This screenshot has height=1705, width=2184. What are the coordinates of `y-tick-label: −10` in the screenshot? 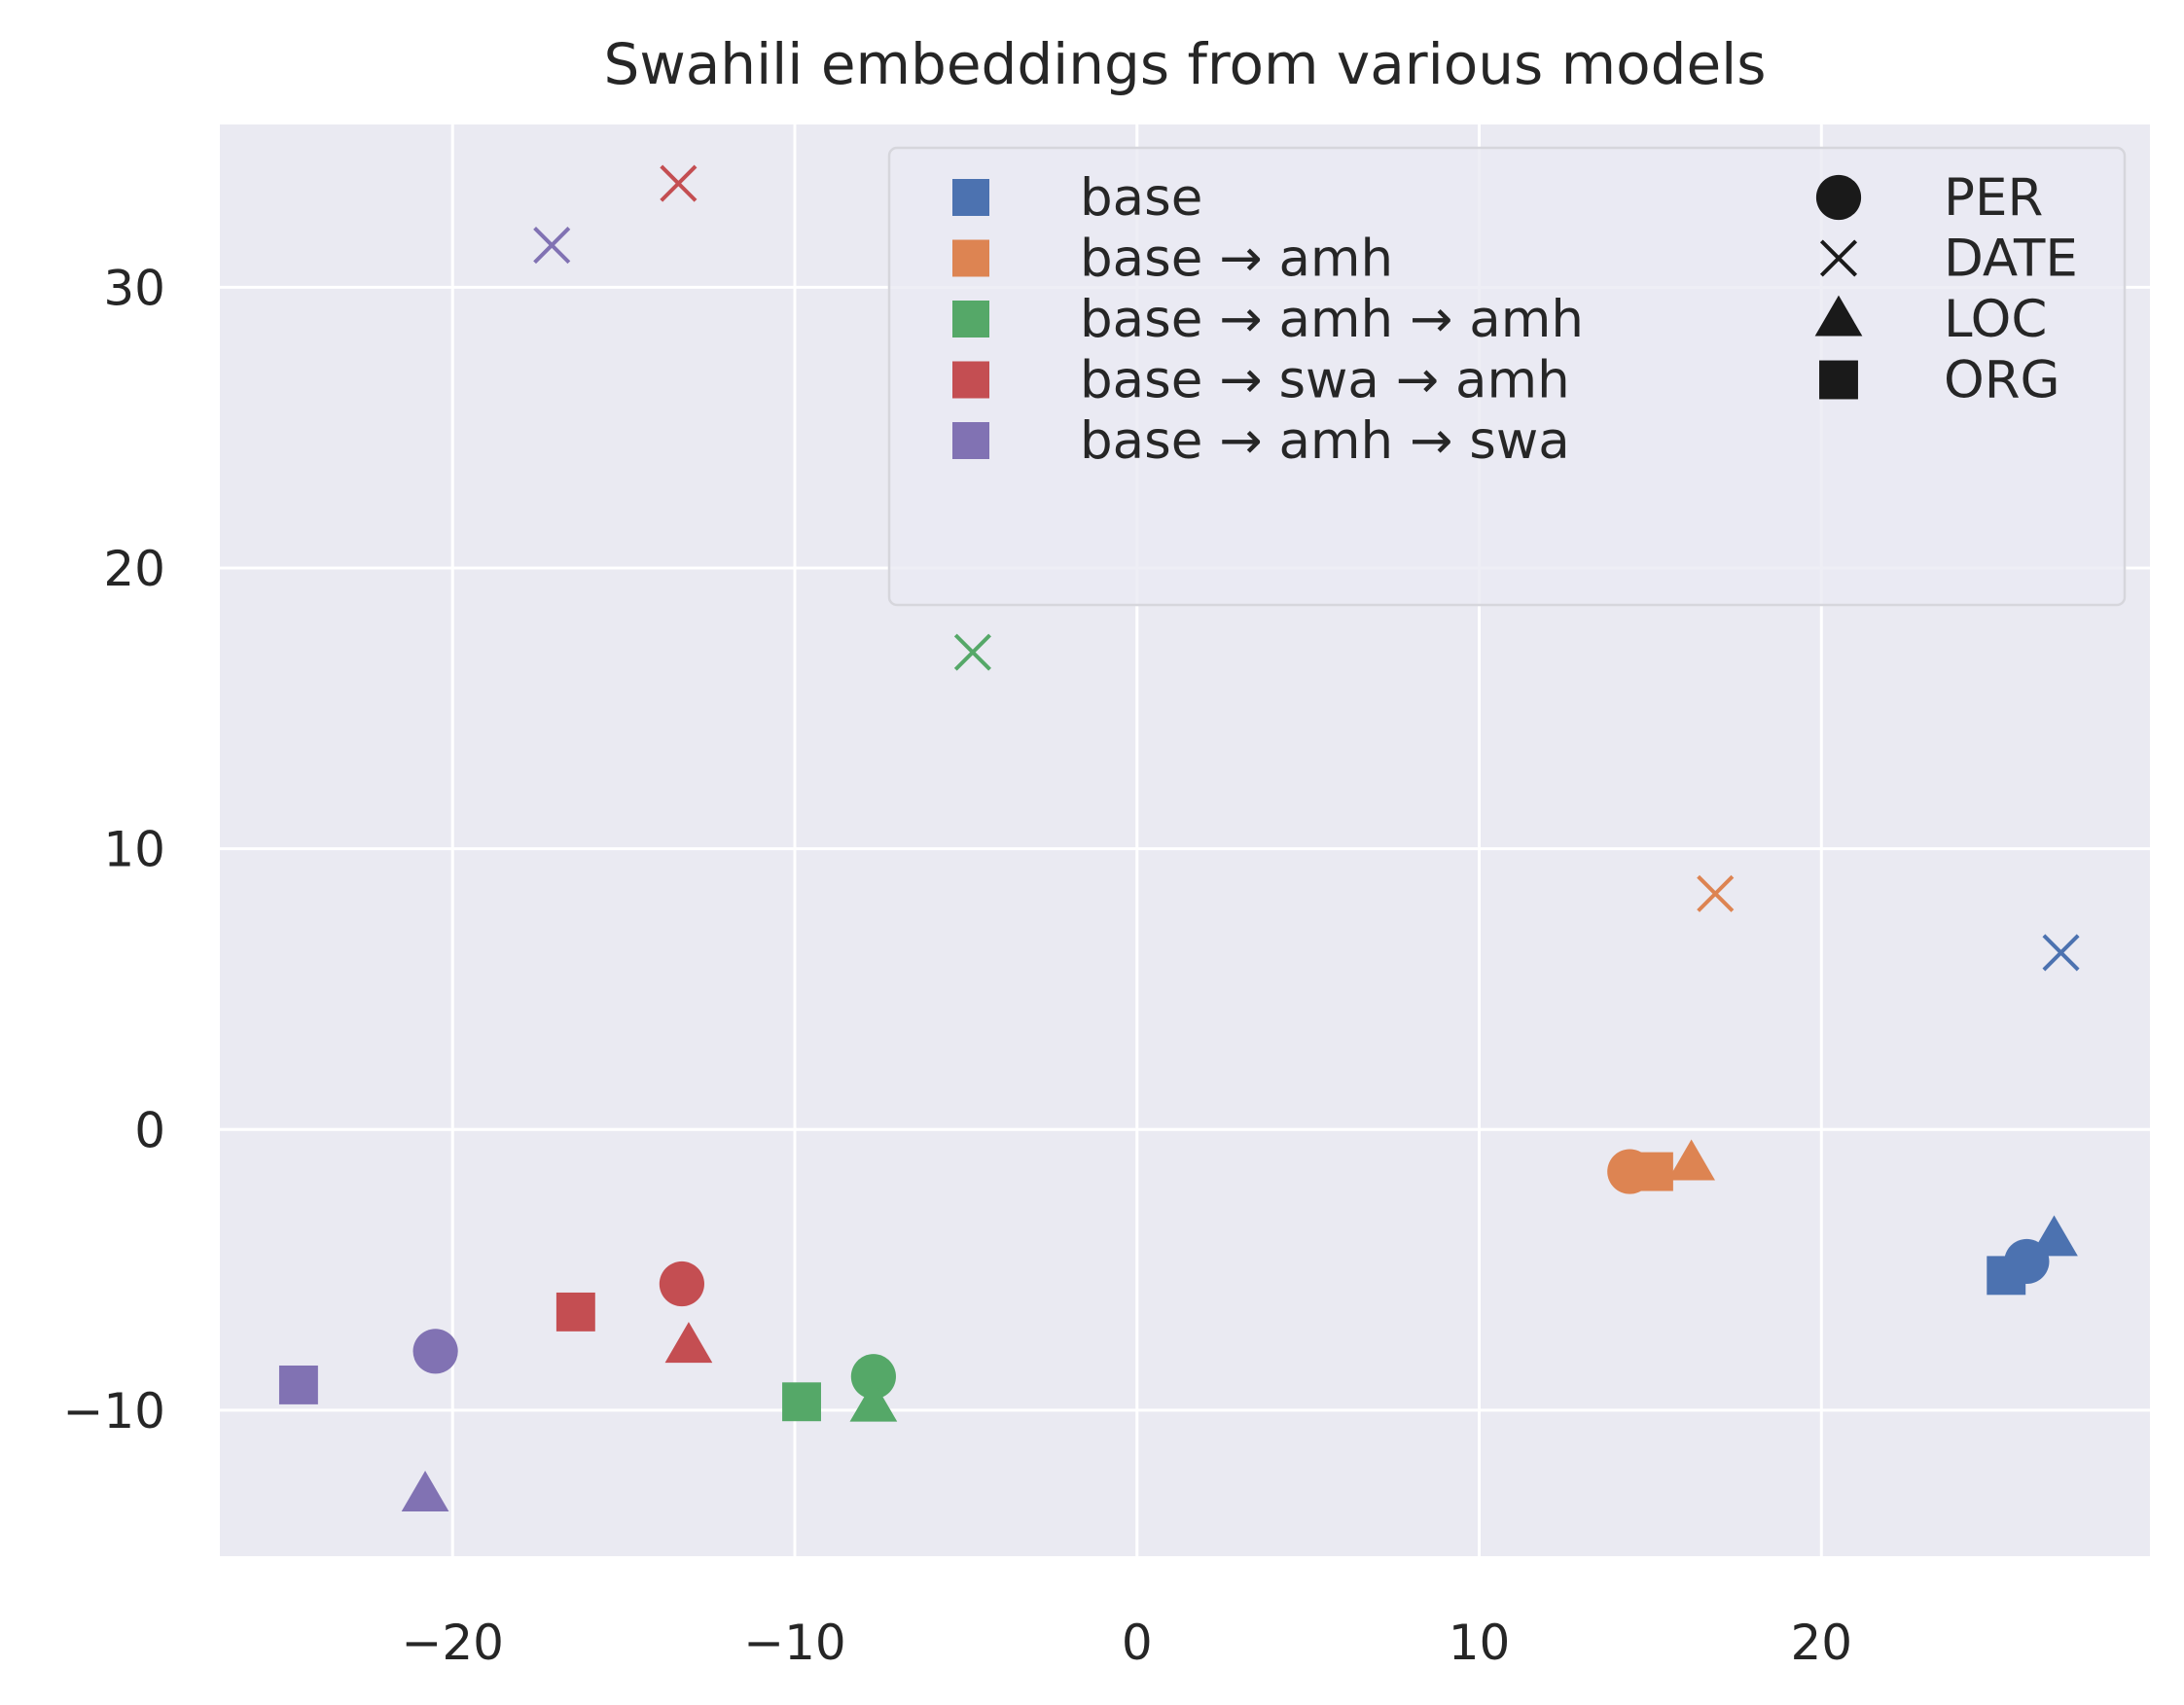 It's located at (113, 1411).